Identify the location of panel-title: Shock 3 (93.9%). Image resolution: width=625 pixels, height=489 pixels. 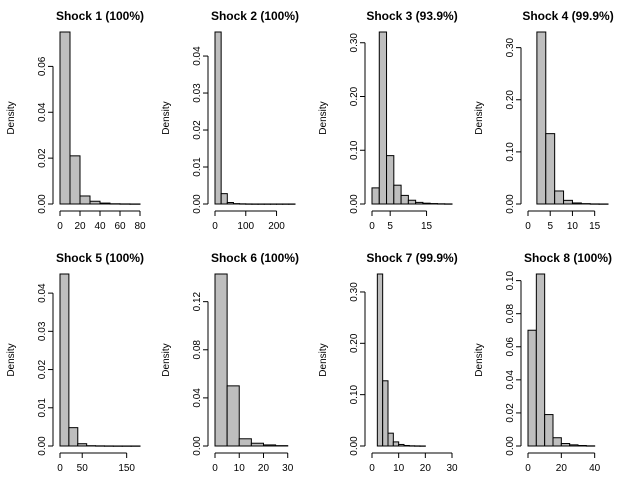
(411, 16).